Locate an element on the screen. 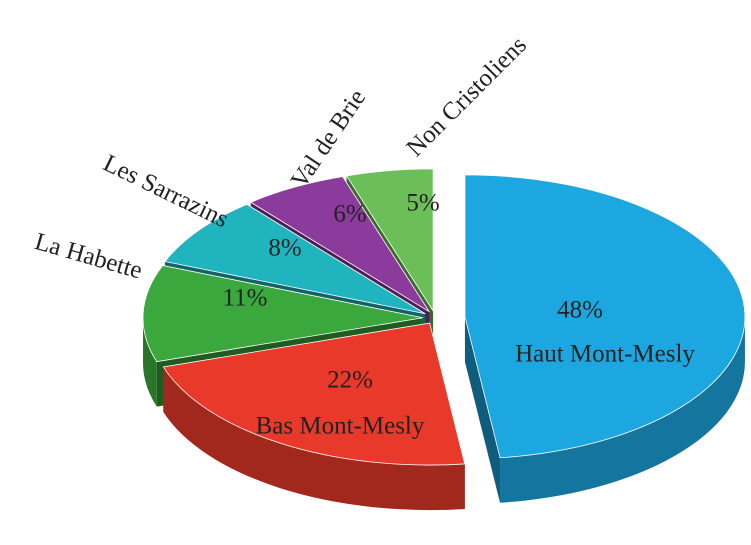 The width and height of the screenshot is (751, 545). category-label: Les Sarrazins is located at coordinates (166, 192).